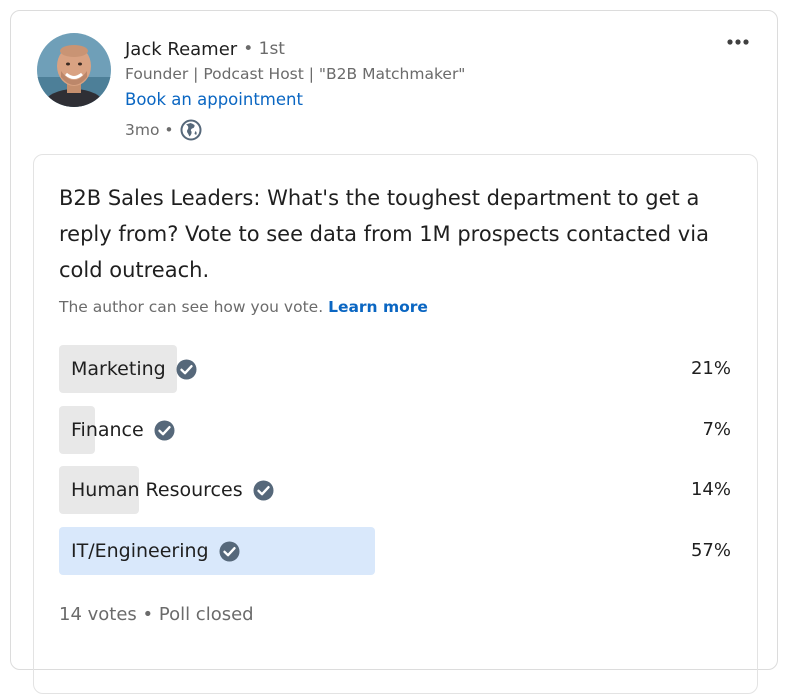 This screenshot has height=694, width=791. Describe the element at coordinates (395, 430) in the screenshot. I see `poll-option: Finance 7%` at that location.